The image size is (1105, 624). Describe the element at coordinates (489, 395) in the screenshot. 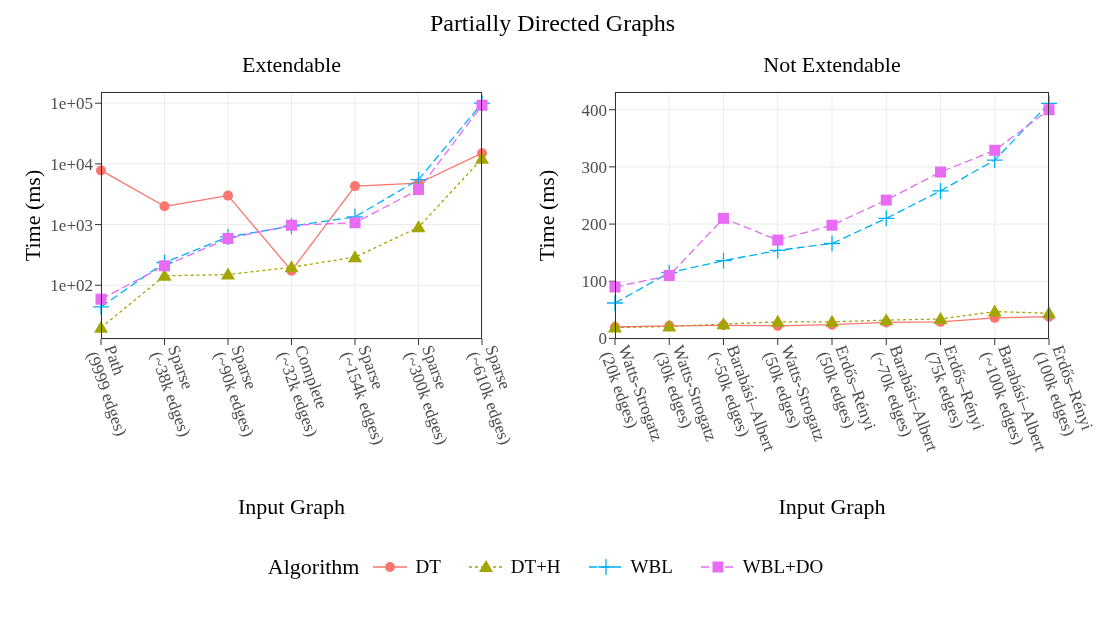

I see `x-tick-label: Sparse (~610k edges)` at that location.